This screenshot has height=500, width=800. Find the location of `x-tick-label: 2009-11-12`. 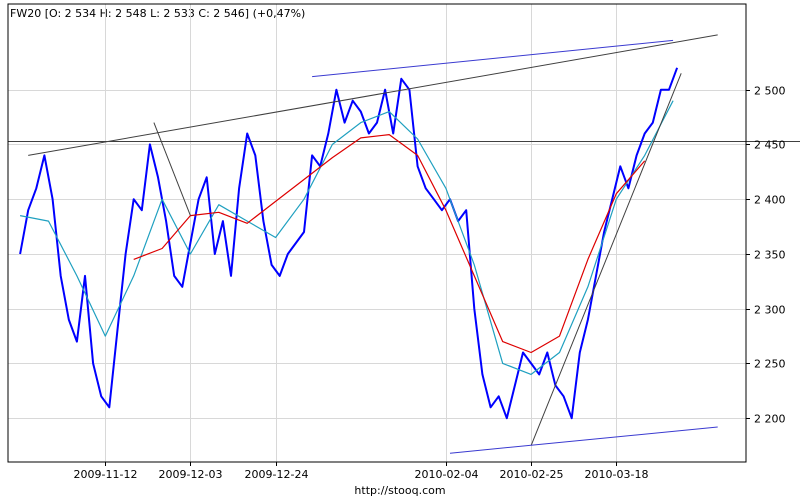

x-tick-label: 2009-11-12 is located at coordinates (106, 474).